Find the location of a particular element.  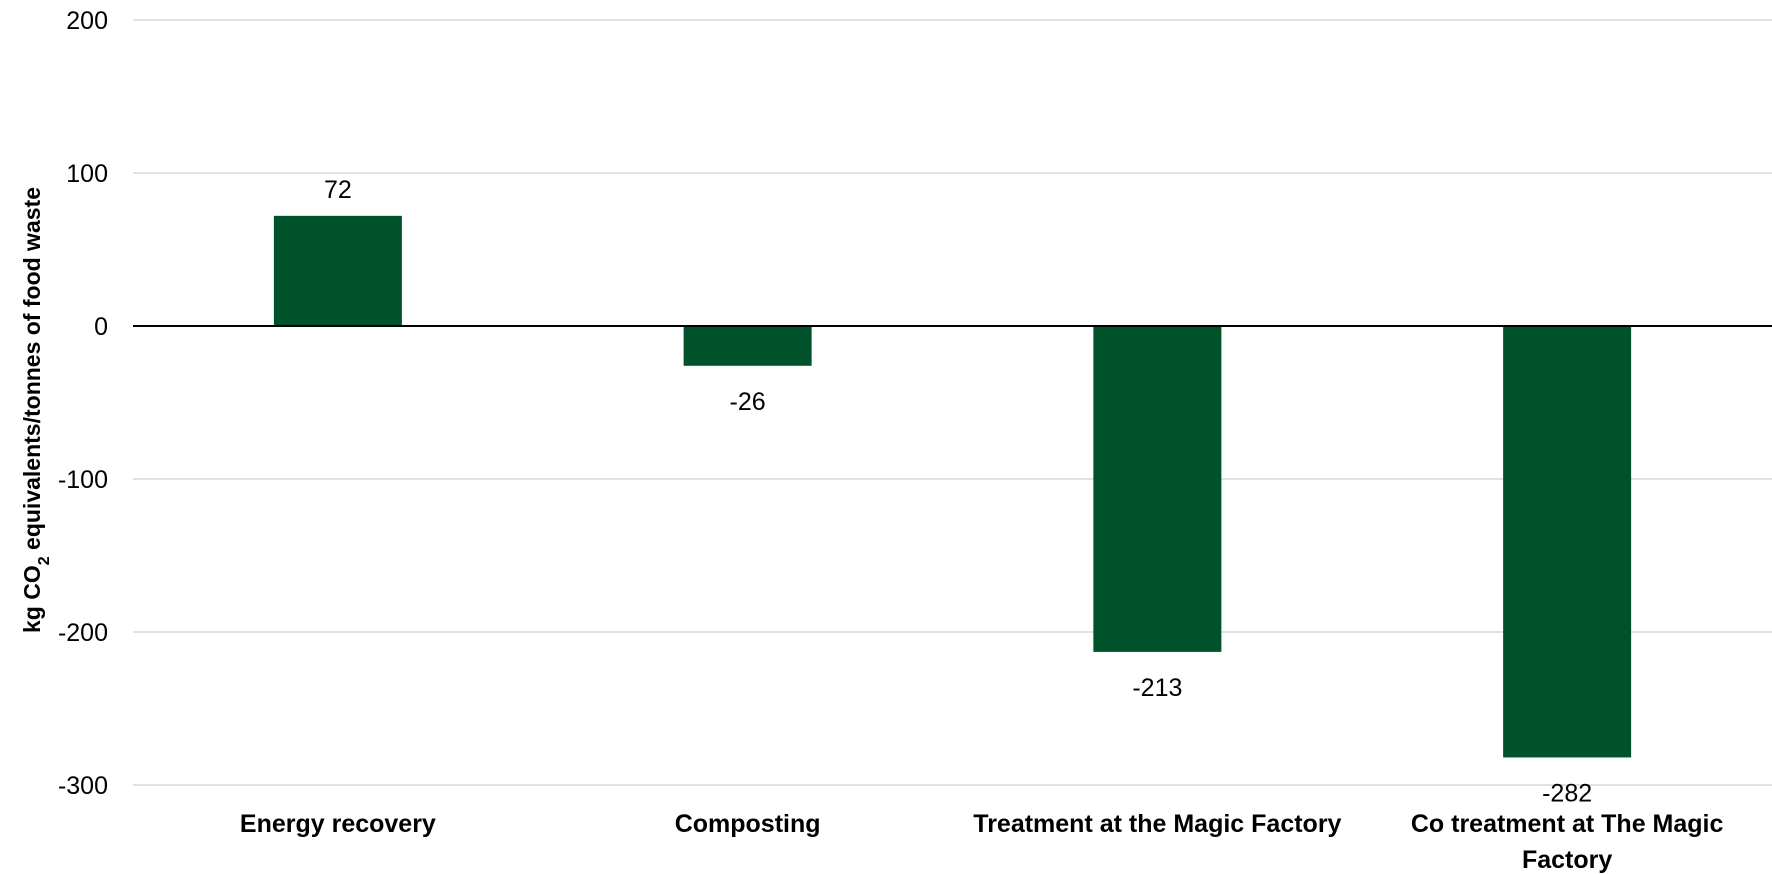

category-label-2: Treatment at the Magic Factory is located at coordinates (1157, 824).